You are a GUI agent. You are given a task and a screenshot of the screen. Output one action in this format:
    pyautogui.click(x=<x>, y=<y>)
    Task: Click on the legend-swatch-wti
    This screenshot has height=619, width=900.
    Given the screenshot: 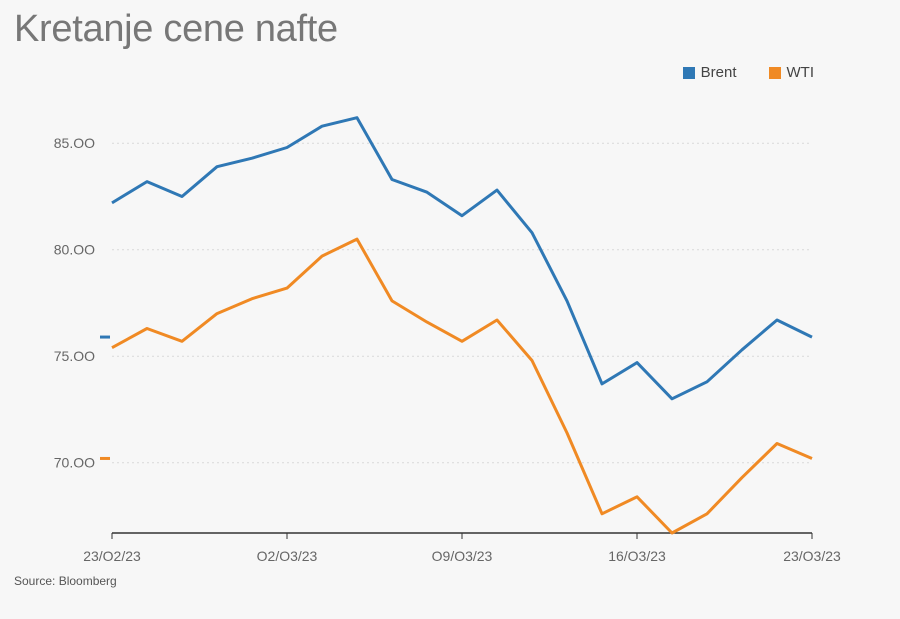 What is the action you would take?
    pyautogui.click(x=774, y=72)
    